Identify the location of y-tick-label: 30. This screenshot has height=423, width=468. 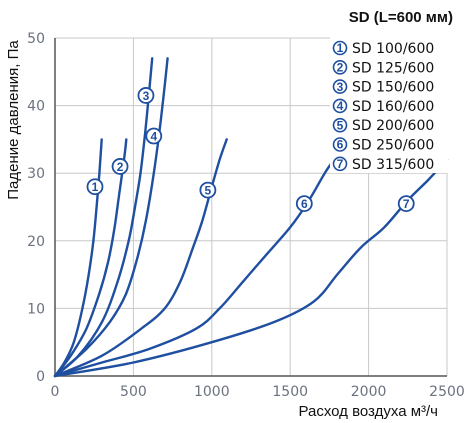
(36, 174).